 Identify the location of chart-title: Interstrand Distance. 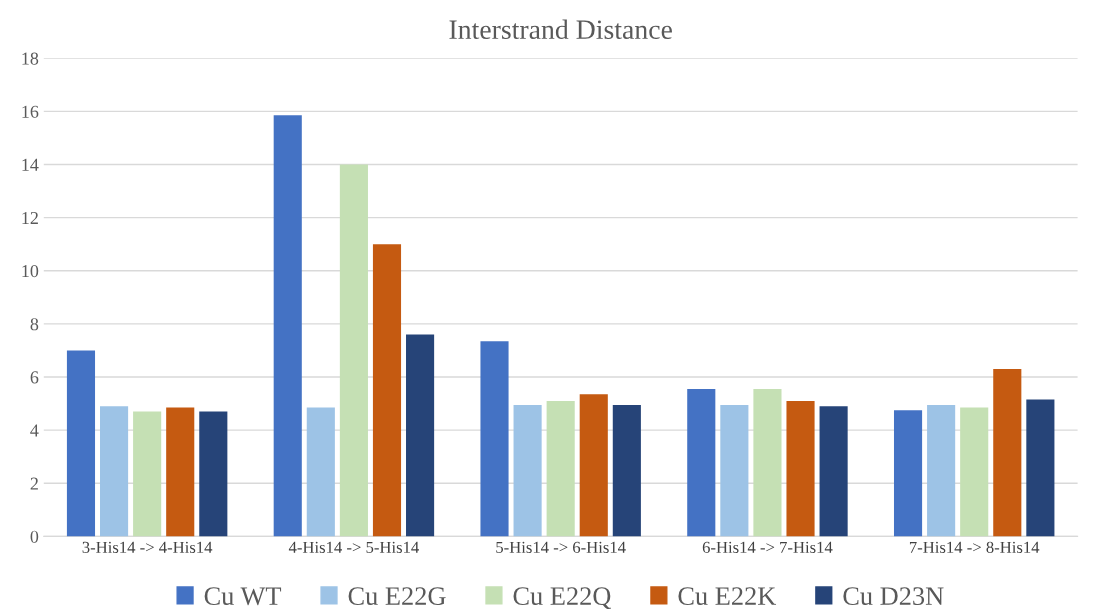
(560, 29).